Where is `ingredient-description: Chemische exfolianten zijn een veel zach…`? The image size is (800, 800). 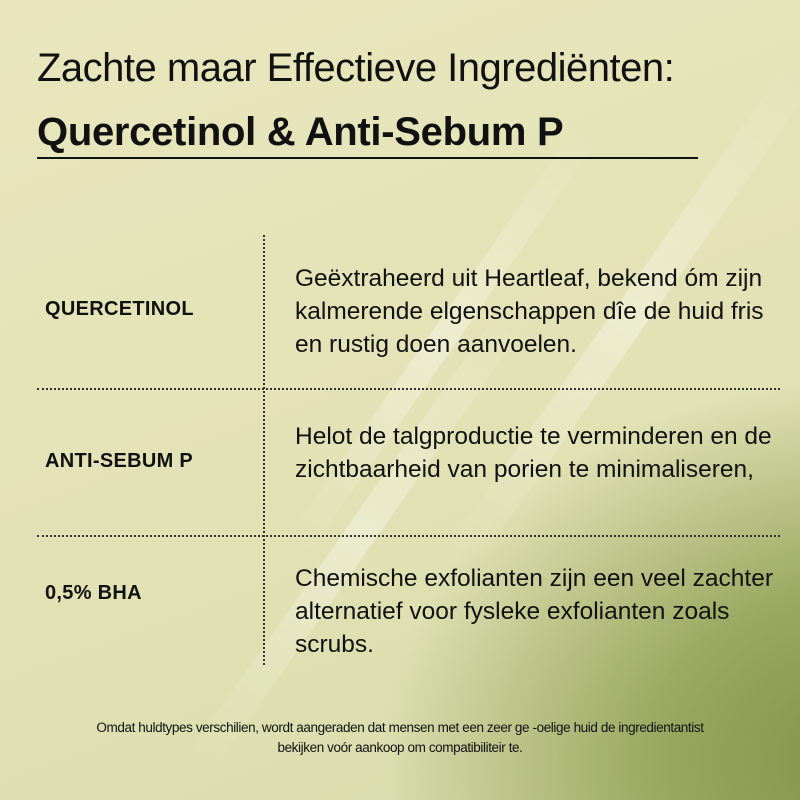
ingredient-description: Chemische exfolianten zijn een veel zach… is located at coordinates (534, 611).